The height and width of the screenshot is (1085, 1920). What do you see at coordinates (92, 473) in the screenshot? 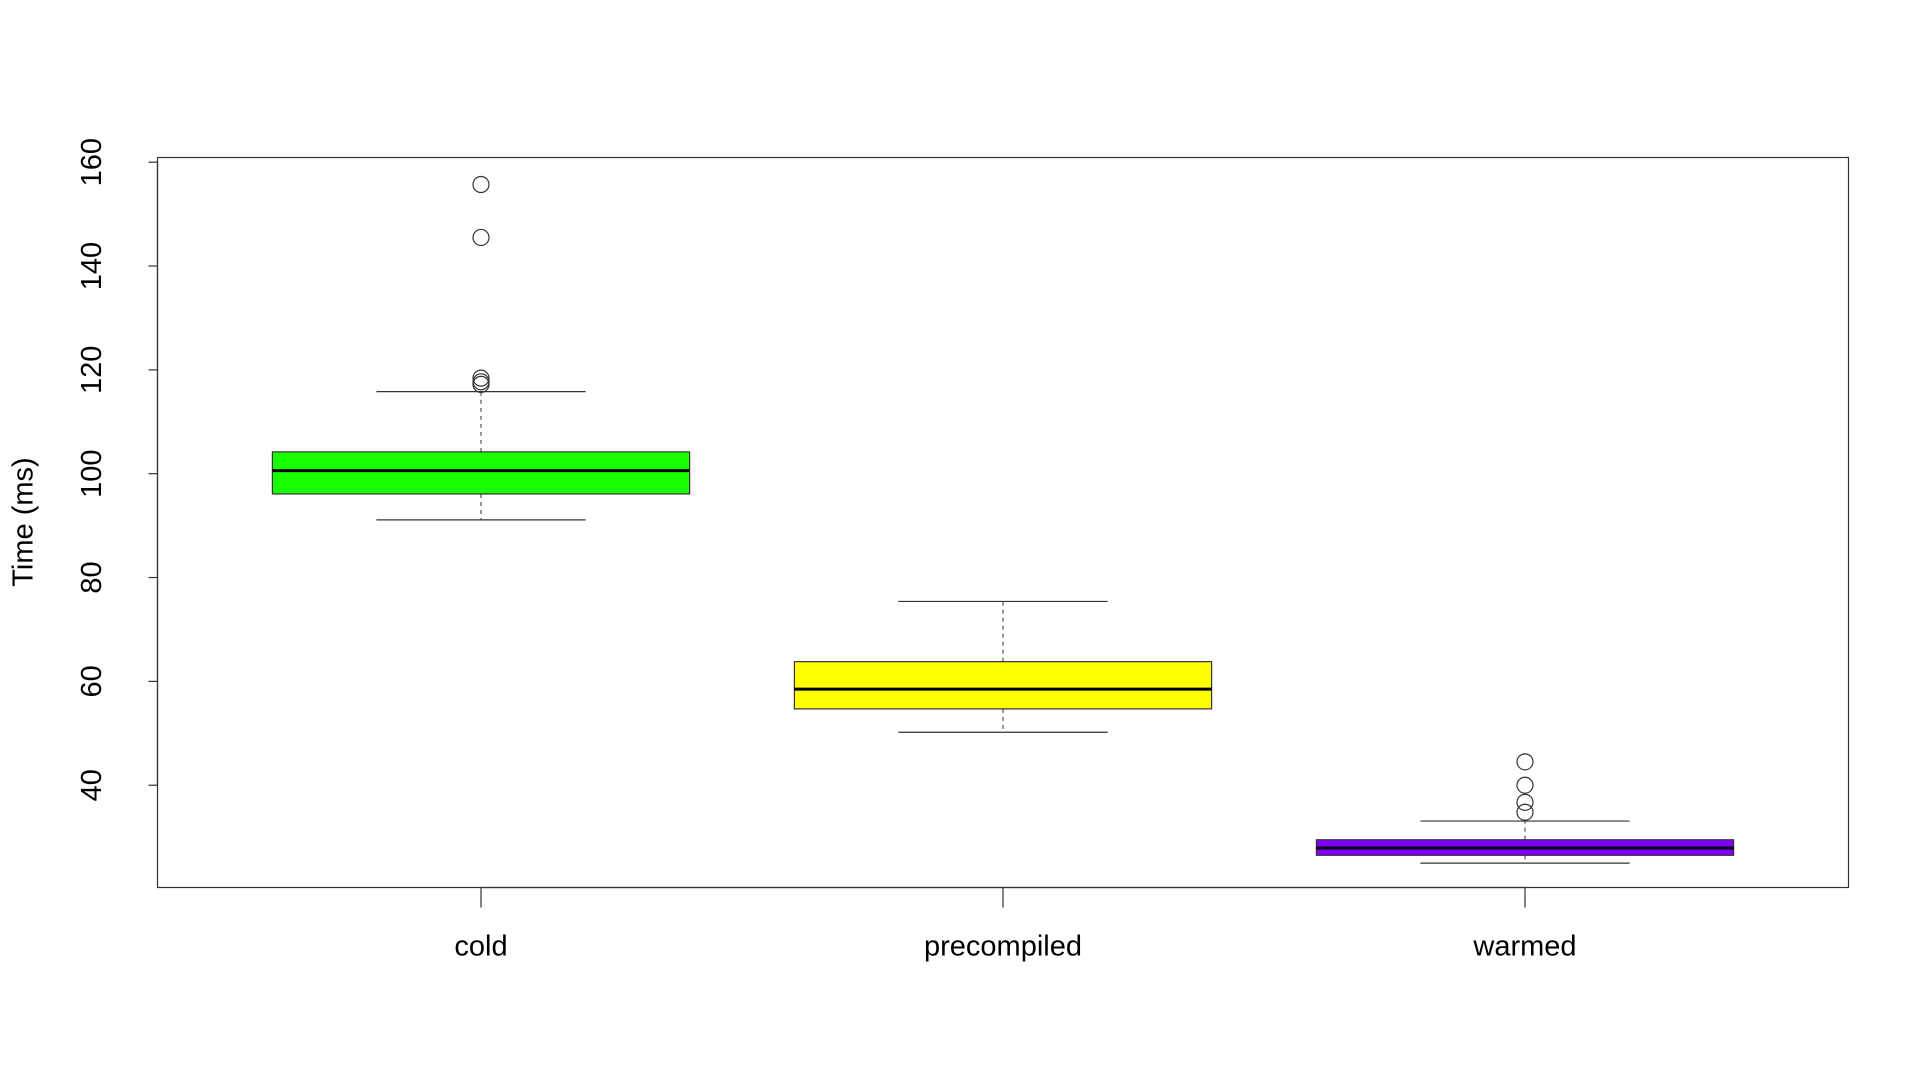
I see `y-tick-label: 100` at bounding box center [92, 473].